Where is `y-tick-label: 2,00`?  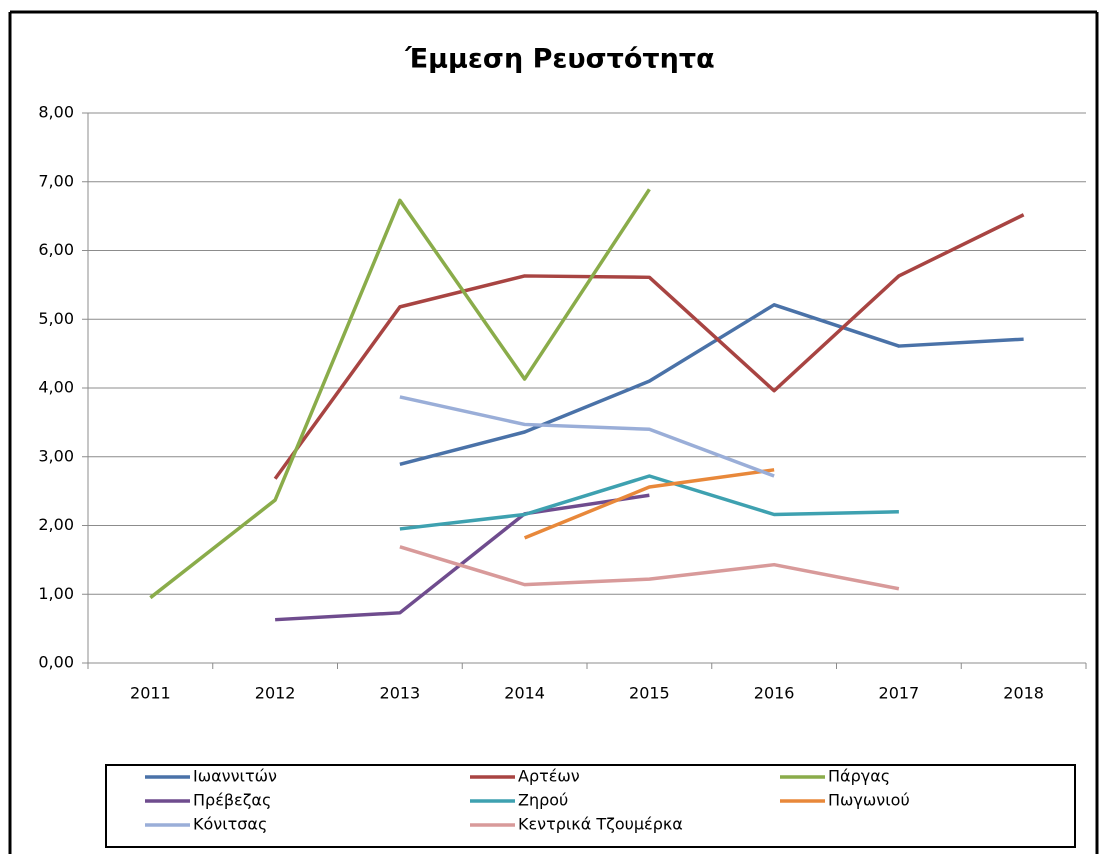
y-tick-label: 2,00 is located at coordinates (56, 524).